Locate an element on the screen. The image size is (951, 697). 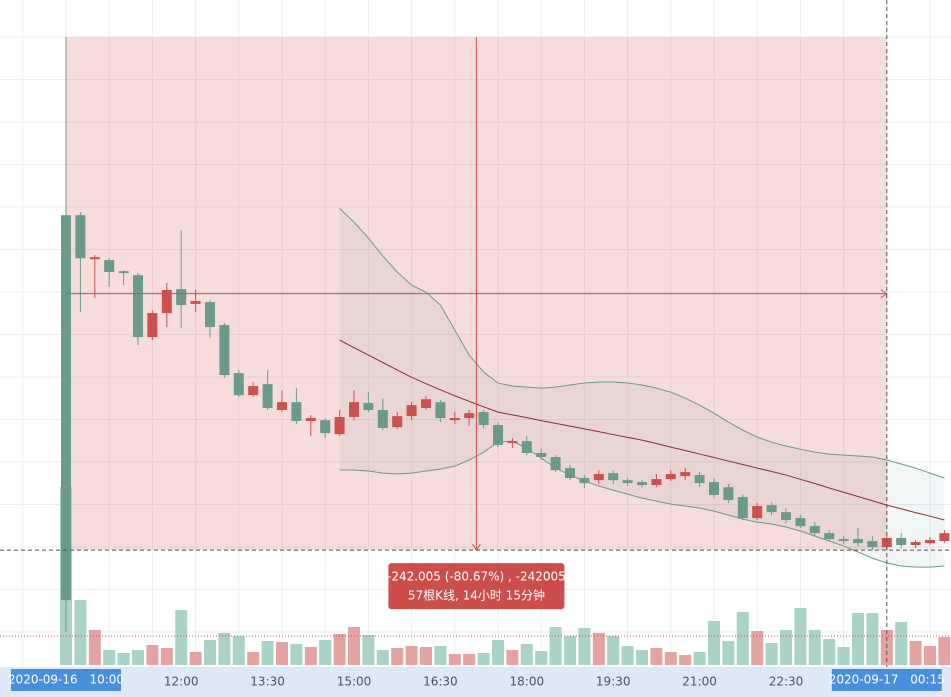
band-lower is located at coordinates (642, 504).